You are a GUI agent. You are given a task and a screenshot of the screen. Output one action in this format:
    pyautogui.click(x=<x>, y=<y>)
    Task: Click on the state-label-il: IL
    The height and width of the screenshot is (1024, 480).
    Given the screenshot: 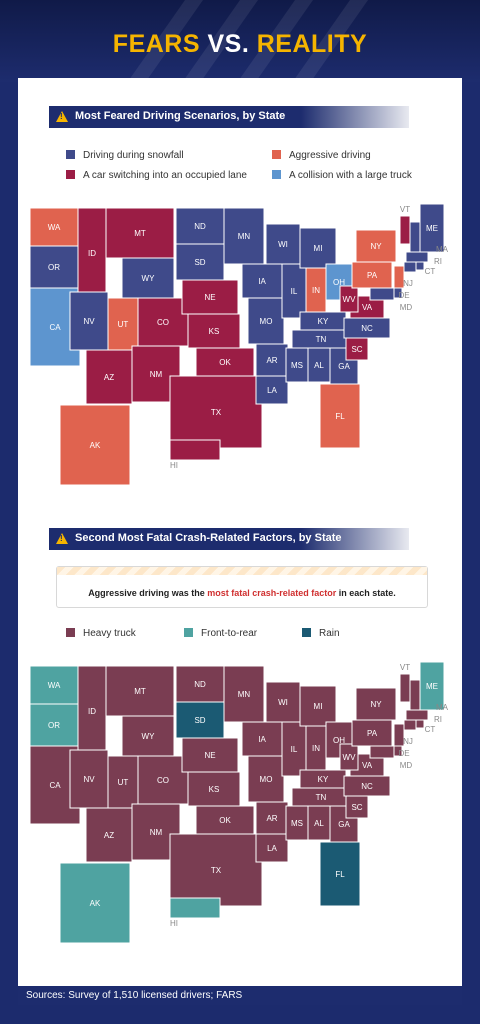 What is the action you would take?
    pyautogui.click(x=294, y=291)
    